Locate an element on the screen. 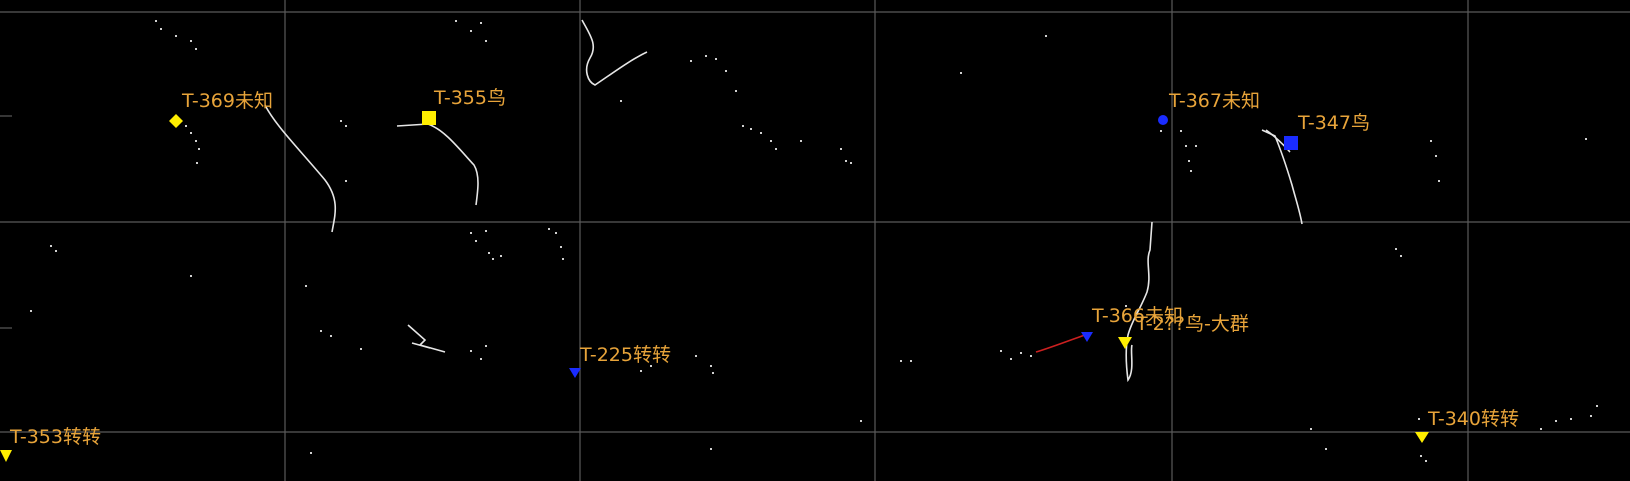 The height and width of the screenshot is (481, 1630). track-trail-red is located at coordinates (1062, 343).